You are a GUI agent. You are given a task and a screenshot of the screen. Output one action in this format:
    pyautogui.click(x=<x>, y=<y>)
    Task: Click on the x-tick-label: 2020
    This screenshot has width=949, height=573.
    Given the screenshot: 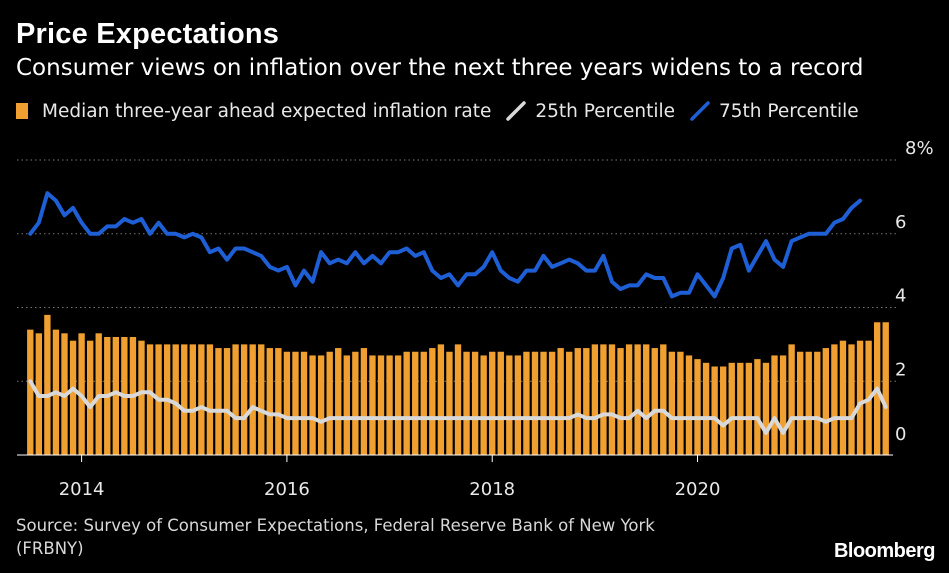 What is the action you would take?
    pyautogui.click(x=698, y=489)
    